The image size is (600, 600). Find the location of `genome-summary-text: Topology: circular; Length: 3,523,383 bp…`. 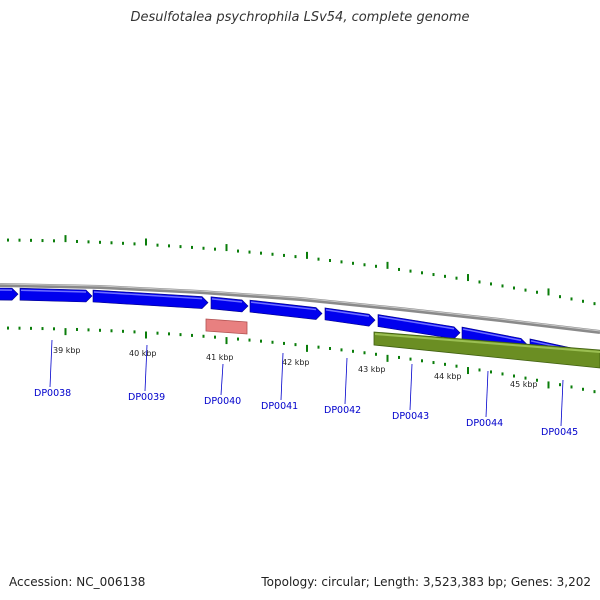

genome-summary-text: Topology: circular; Length: 3,523,383 bp… is located at coordinates (426, 582).